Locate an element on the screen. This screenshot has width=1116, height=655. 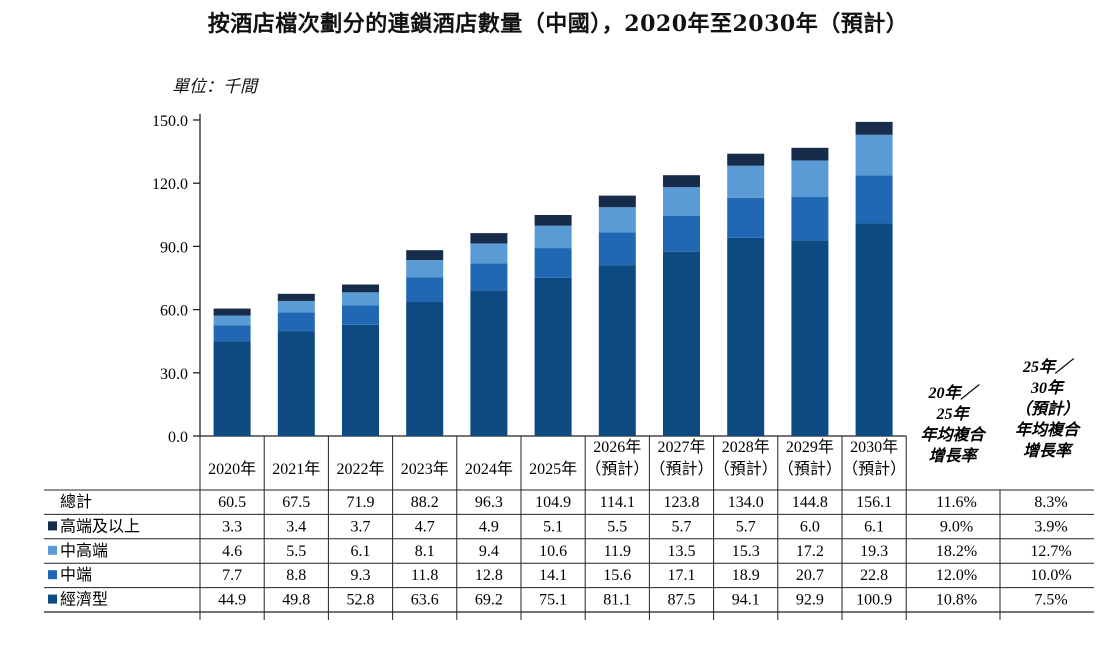
table-cell: 60.5 is located at coordinates (232, 502).